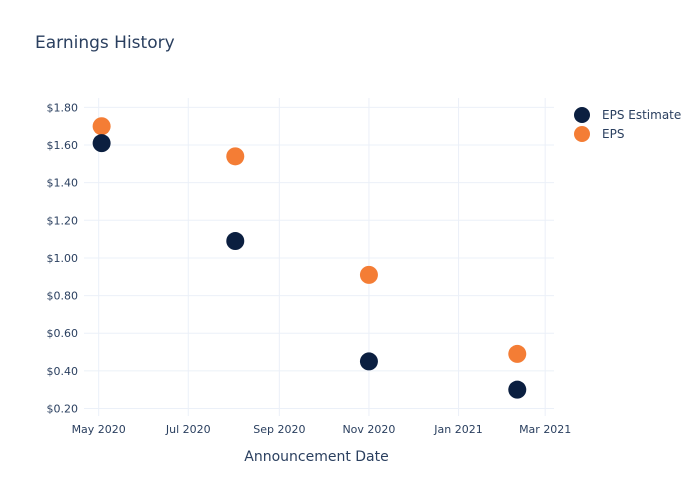  What do you see at coordinates (99, 429) in the screenshot?
I see `x-tick-label: May 2020` at bounding box center [99, 429].